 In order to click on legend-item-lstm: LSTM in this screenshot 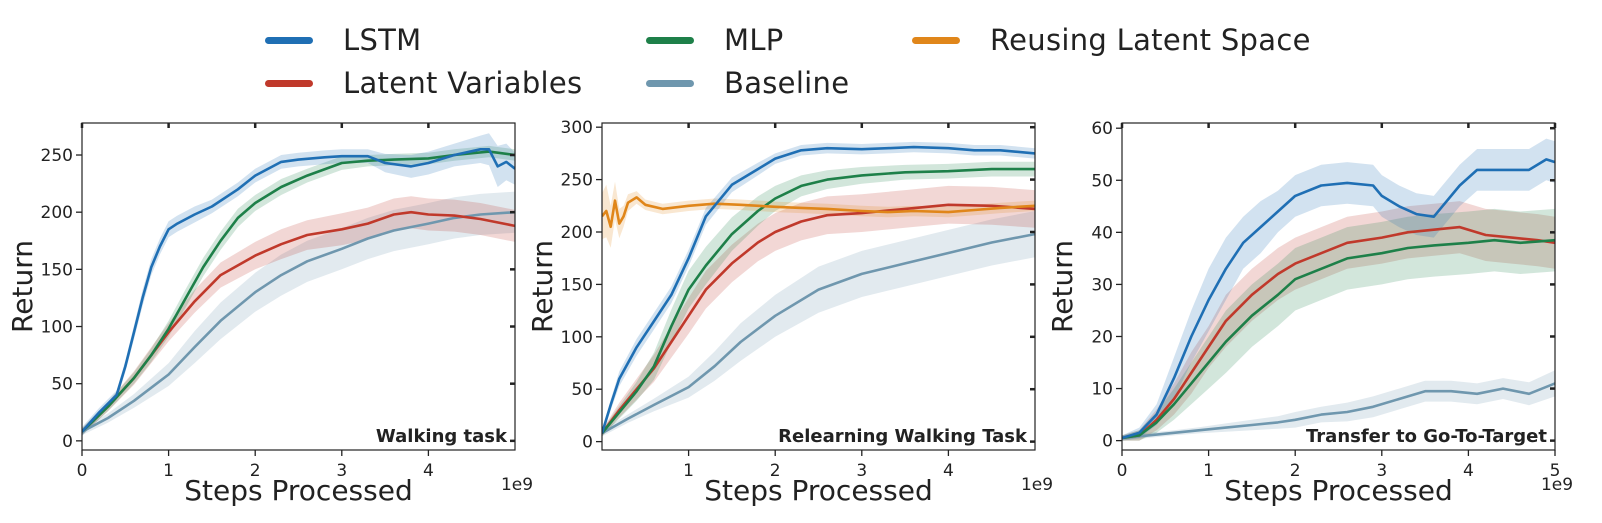, I will do `click(343, 40)`.